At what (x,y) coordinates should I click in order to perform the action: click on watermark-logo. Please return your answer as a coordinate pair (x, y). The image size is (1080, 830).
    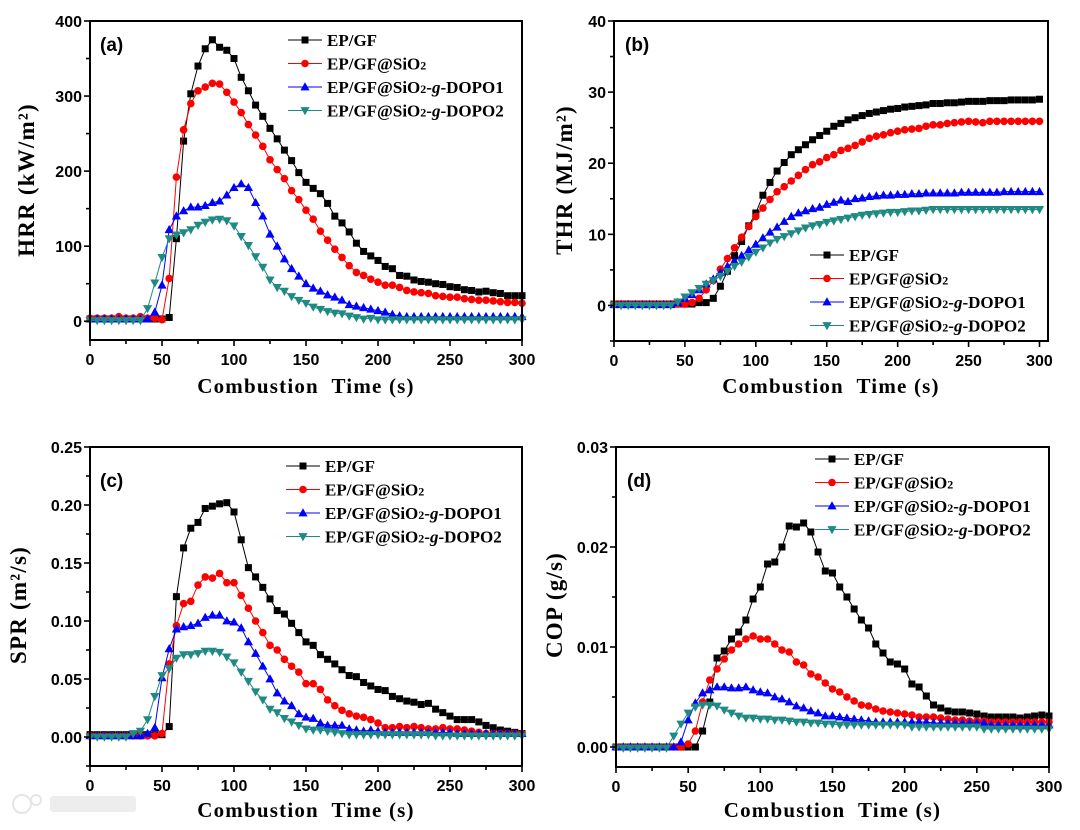
    Looking at the image, I should click on (74, 804).